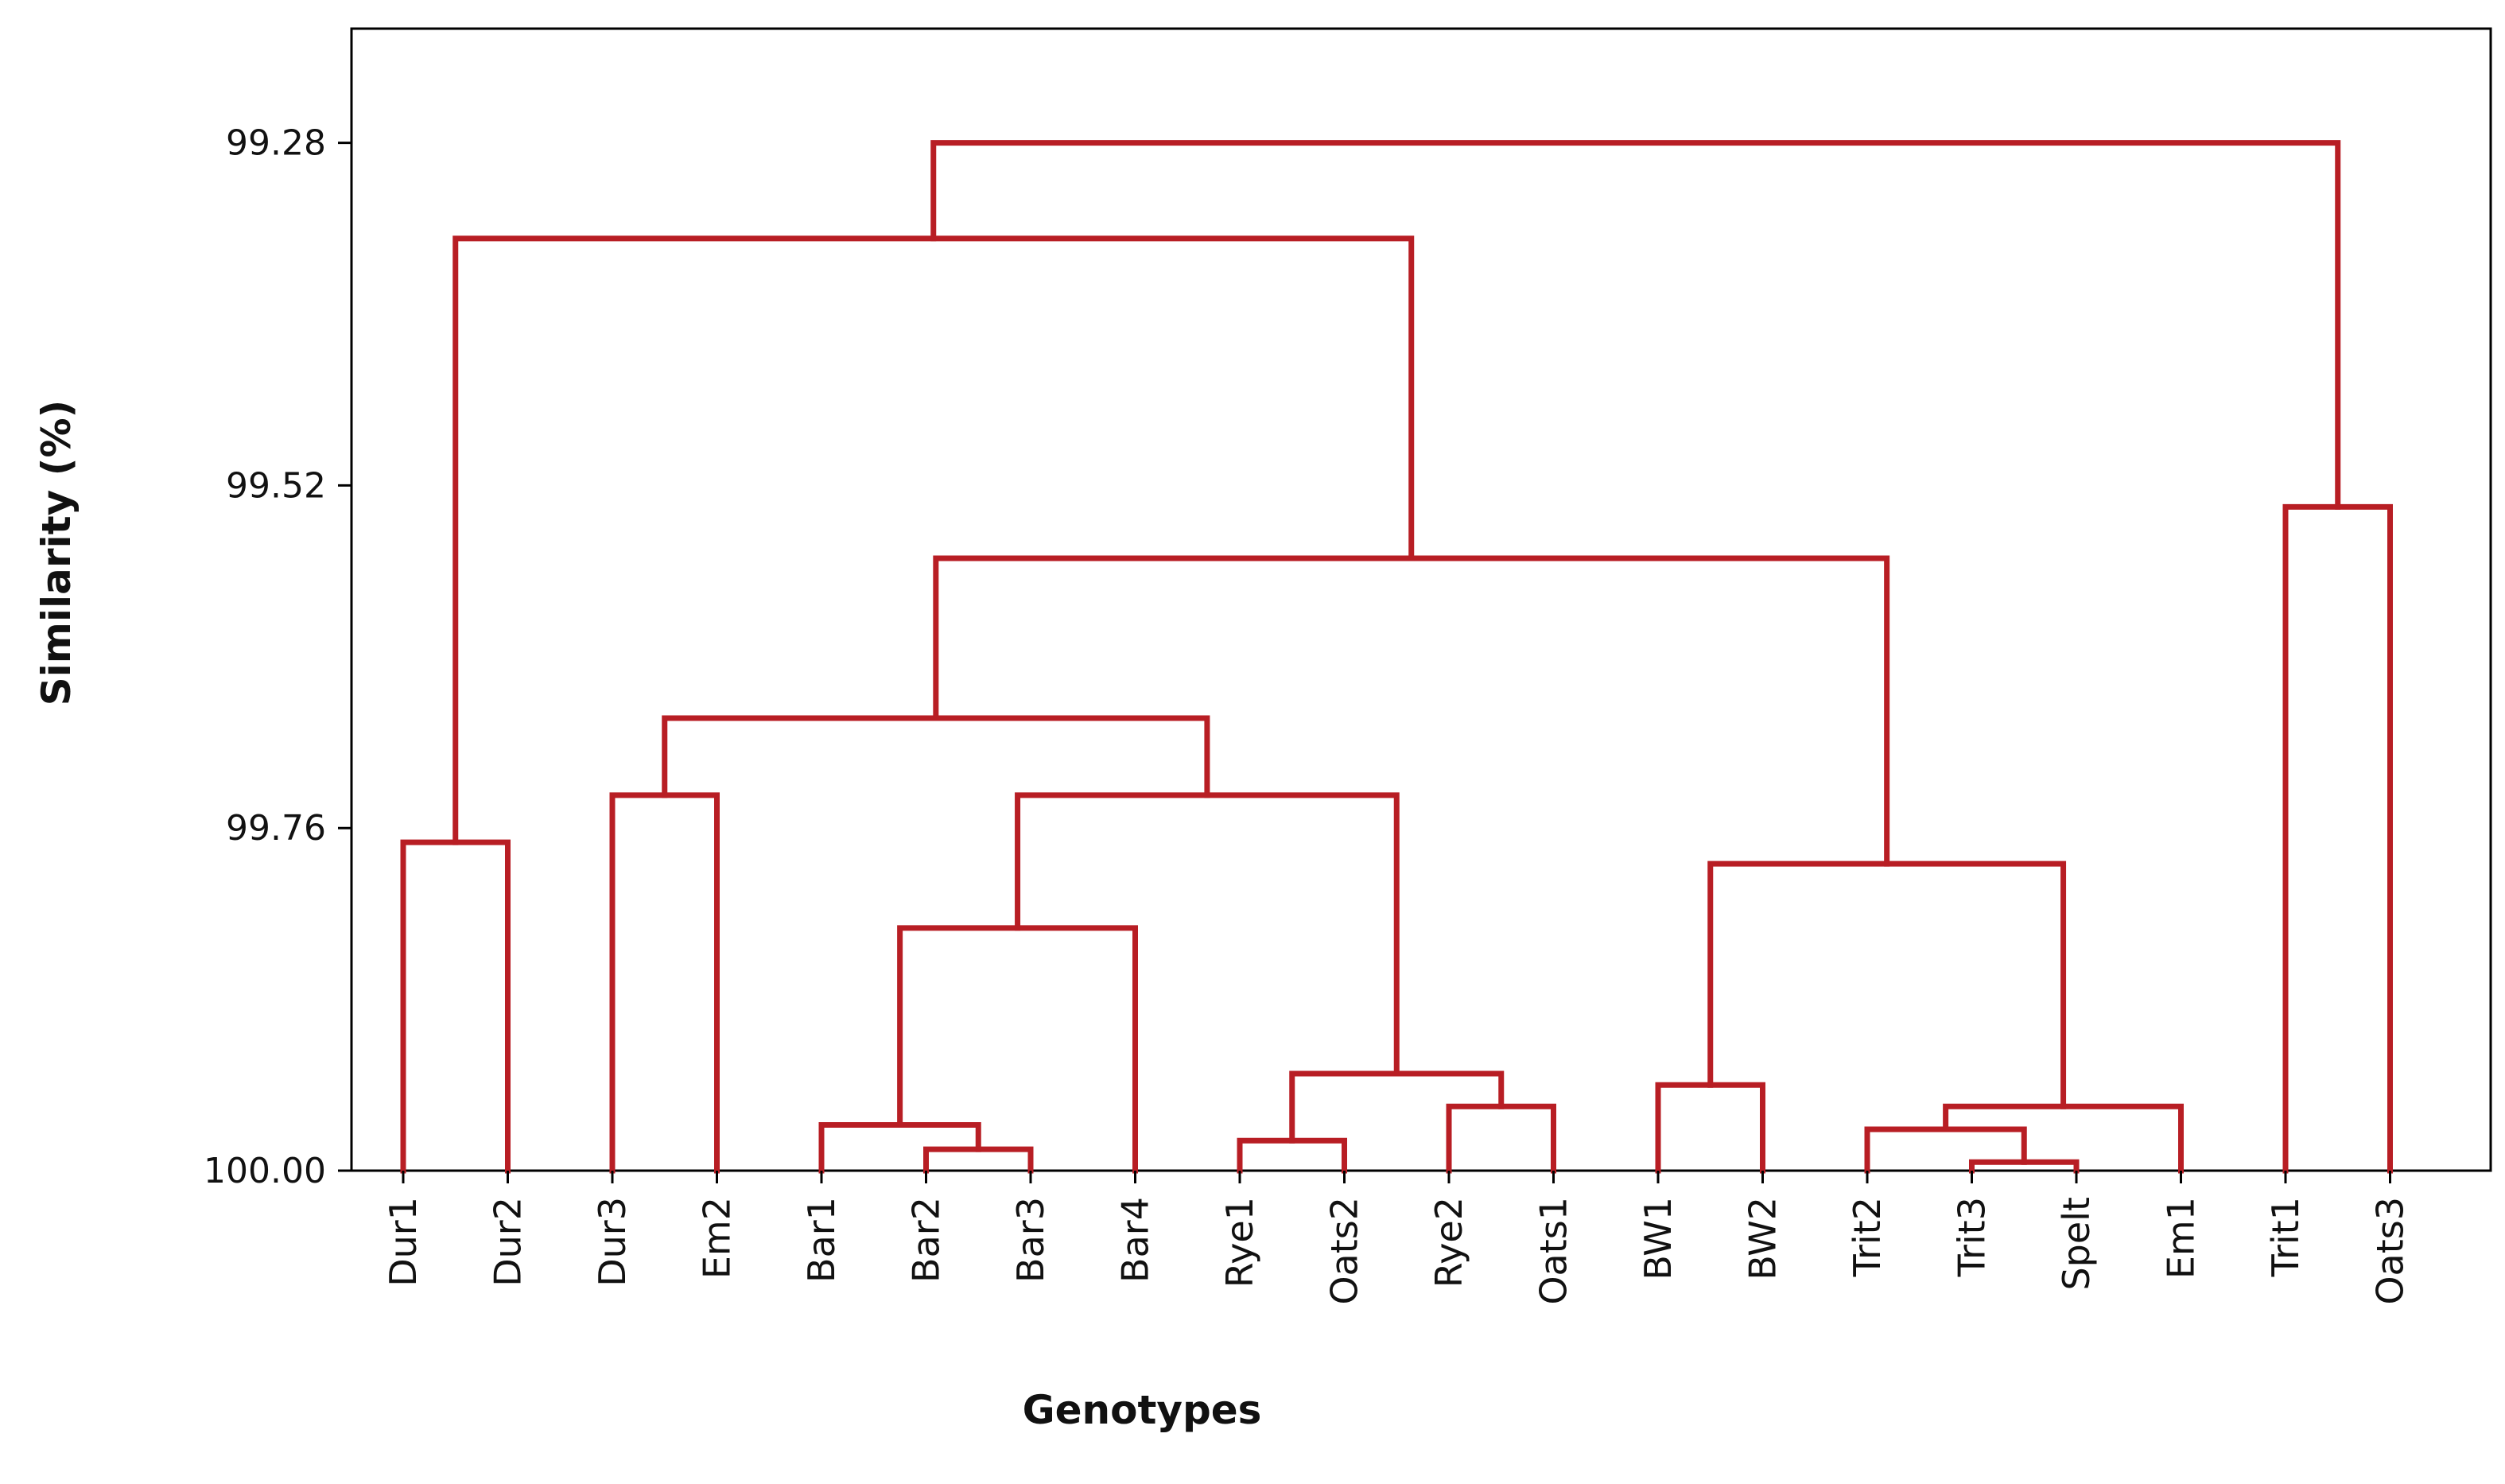  What do you see at coordinates (1867, 1237) in the screenshot?
I see `leaf-label-trit2: Trit2` at bounding box center [1867, 1237].